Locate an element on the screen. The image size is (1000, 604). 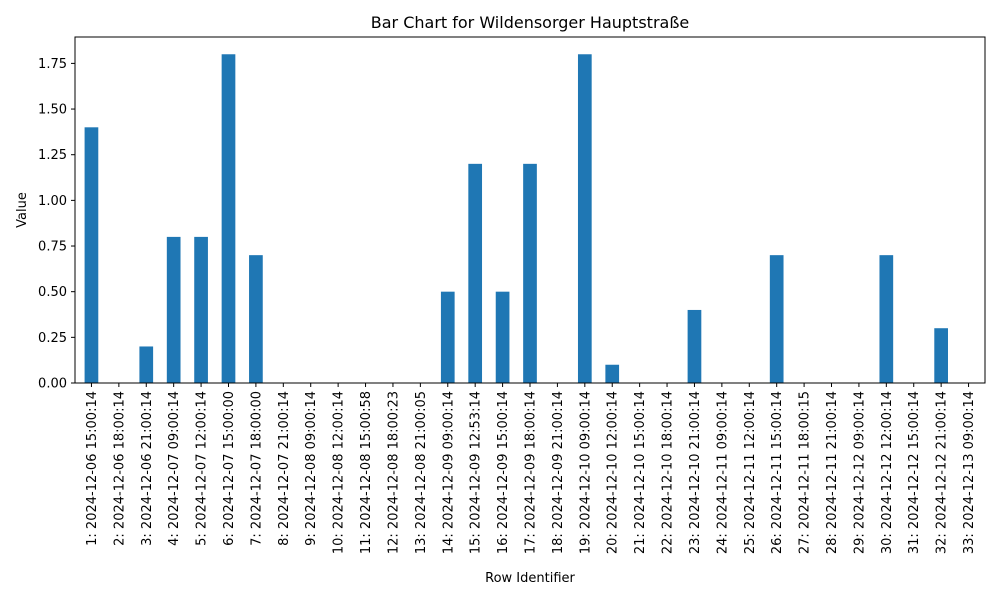
y-axis-label: Value is located at coordinates (22, 210).